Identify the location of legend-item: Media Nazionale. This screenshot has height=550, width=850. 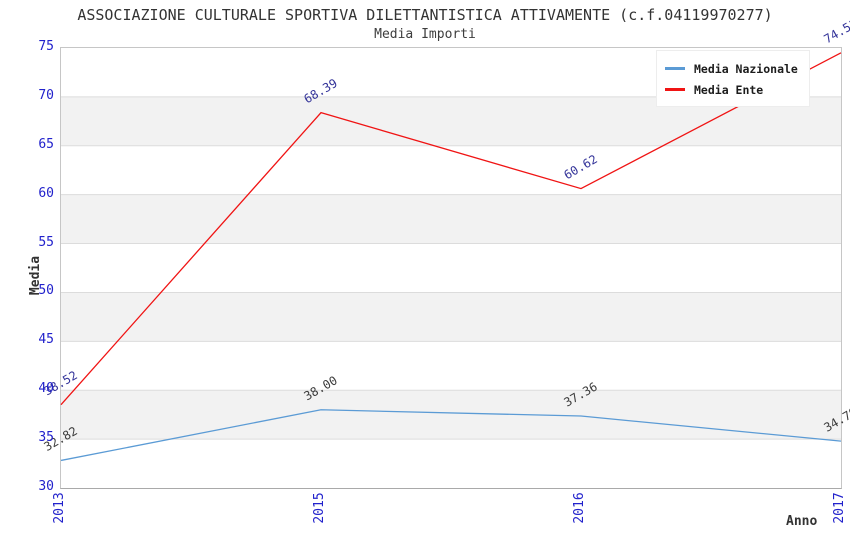
(733, 68).